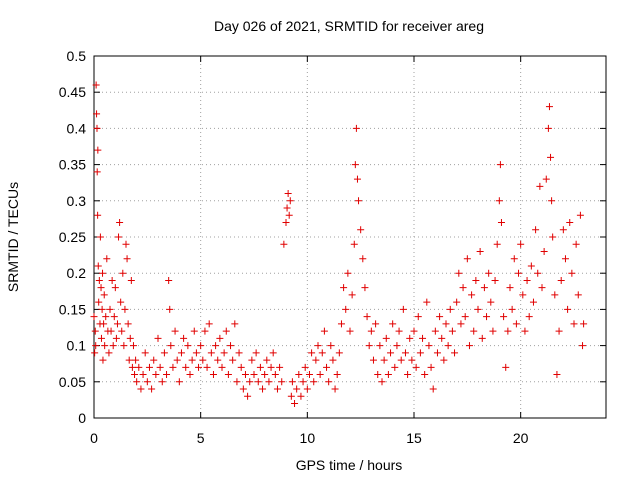 The image size is (640, 480). I want to click on y-tick-label: 0.3, so click(77, 201).